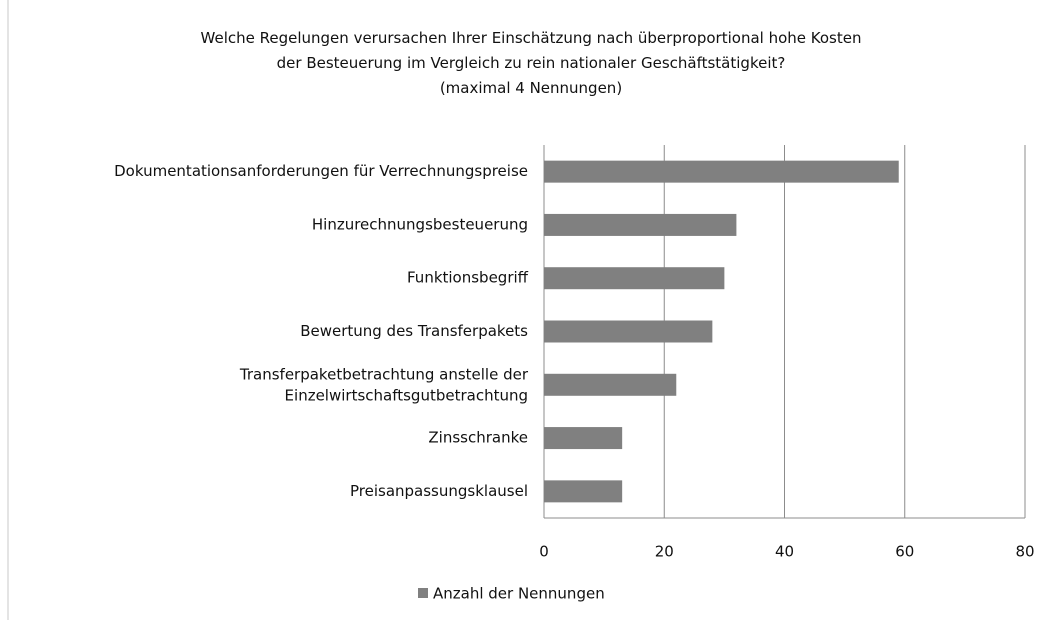 The height and width of the screenshot is (620, 1046). What do you see at coordinates (519, 594) in the screenshot?
I see `legend-label: Anzahl der Nennungen` at bounding box center [519, 594].